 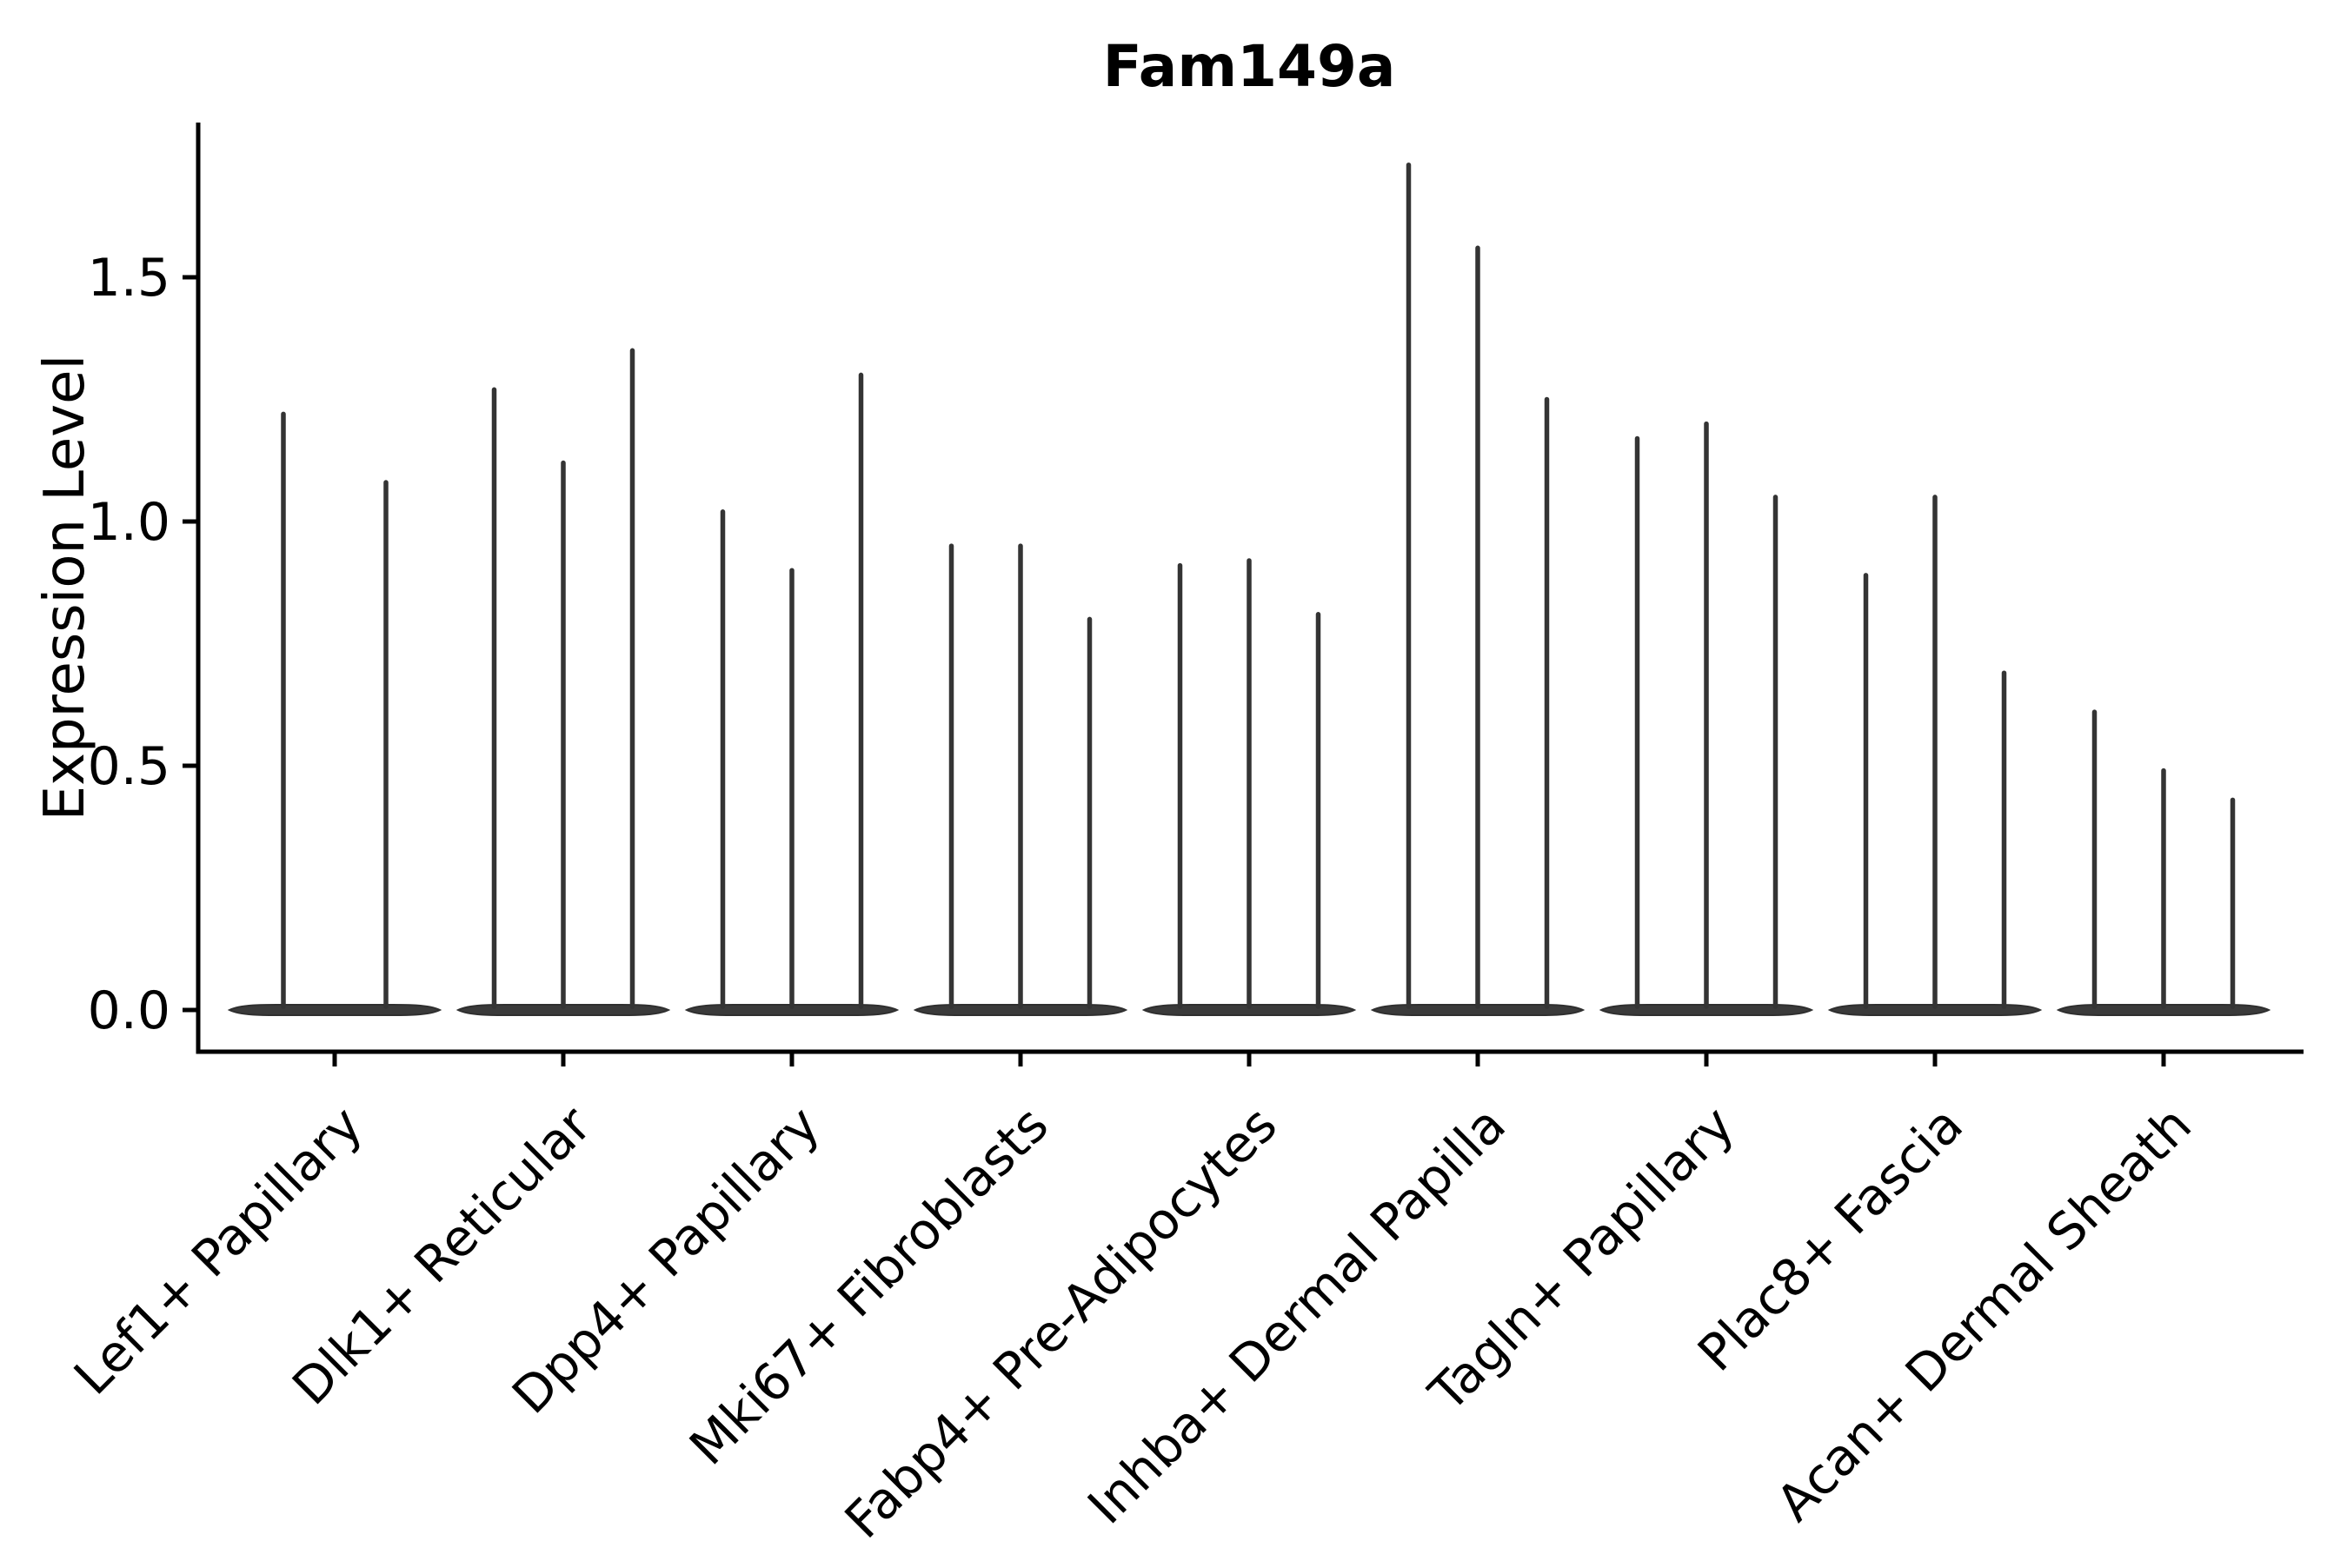 I want to click on y-tick-label: 1.0, so click(x=129, y=522).